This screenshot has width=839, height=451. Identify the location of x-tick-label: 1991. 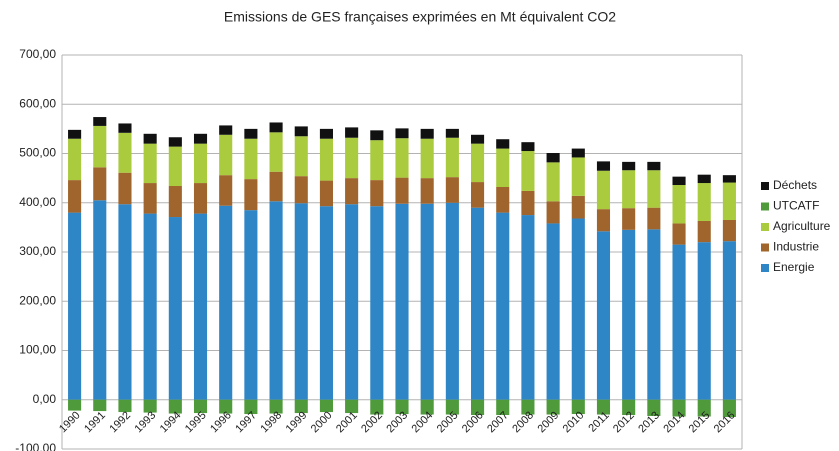
(95, 422).